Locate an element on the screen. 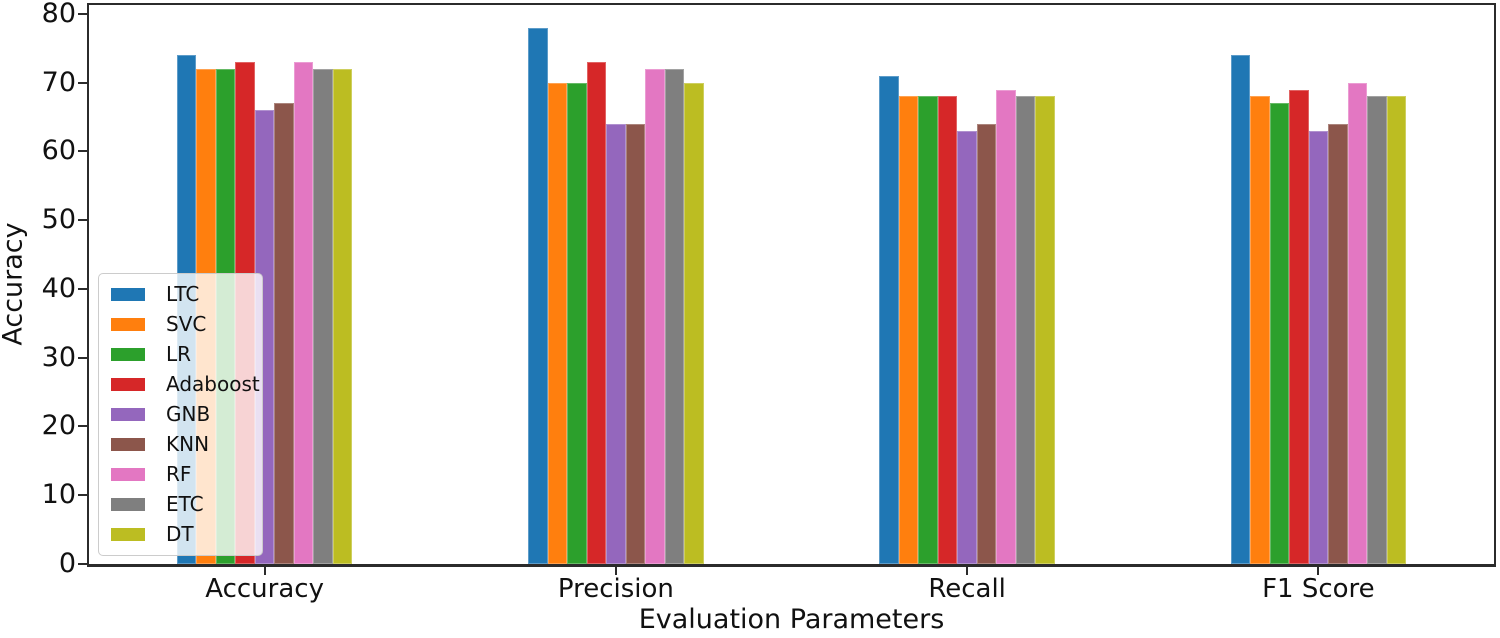 The width and height of the screenshot is (1500, 638). legend-item-ltc: LTC is located at coordinates (181, 294).